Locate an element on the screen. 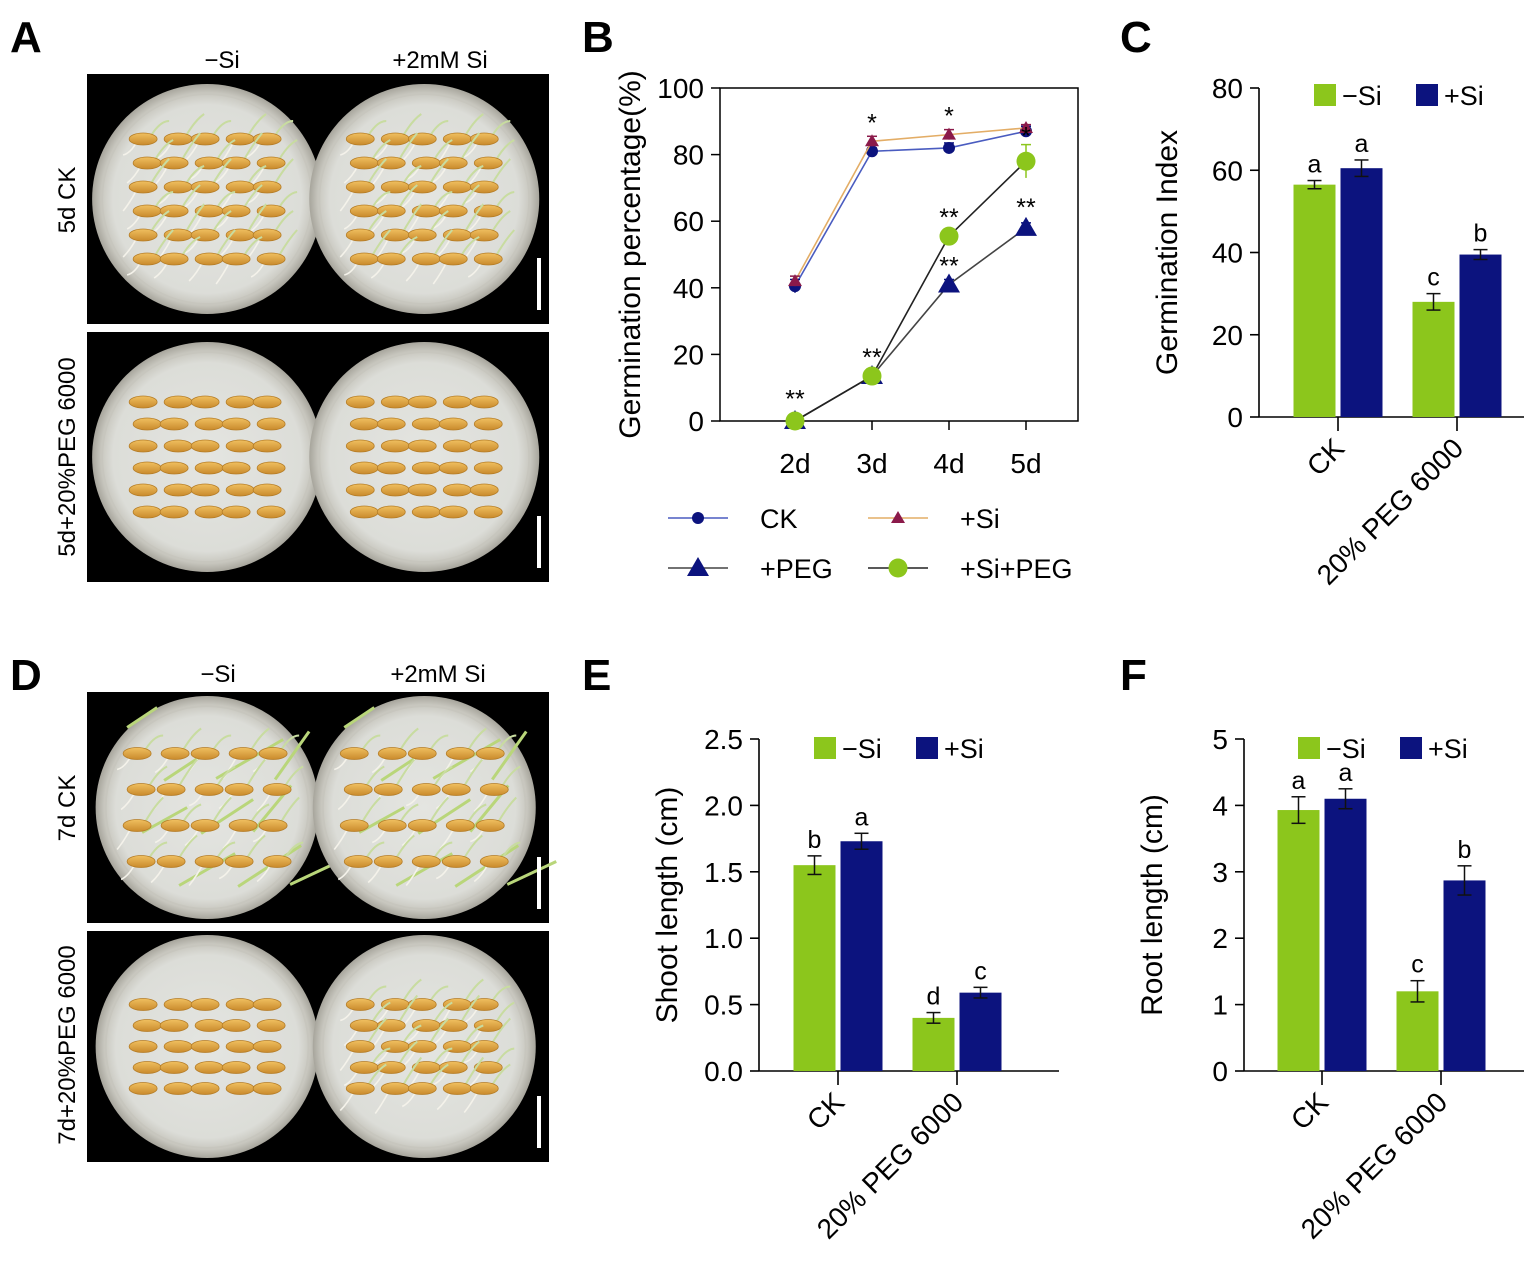 The height and width of the screenshot is (1284, 1524). y-axis-title: Shoot length (cm) is located at coordinates (667, 905).